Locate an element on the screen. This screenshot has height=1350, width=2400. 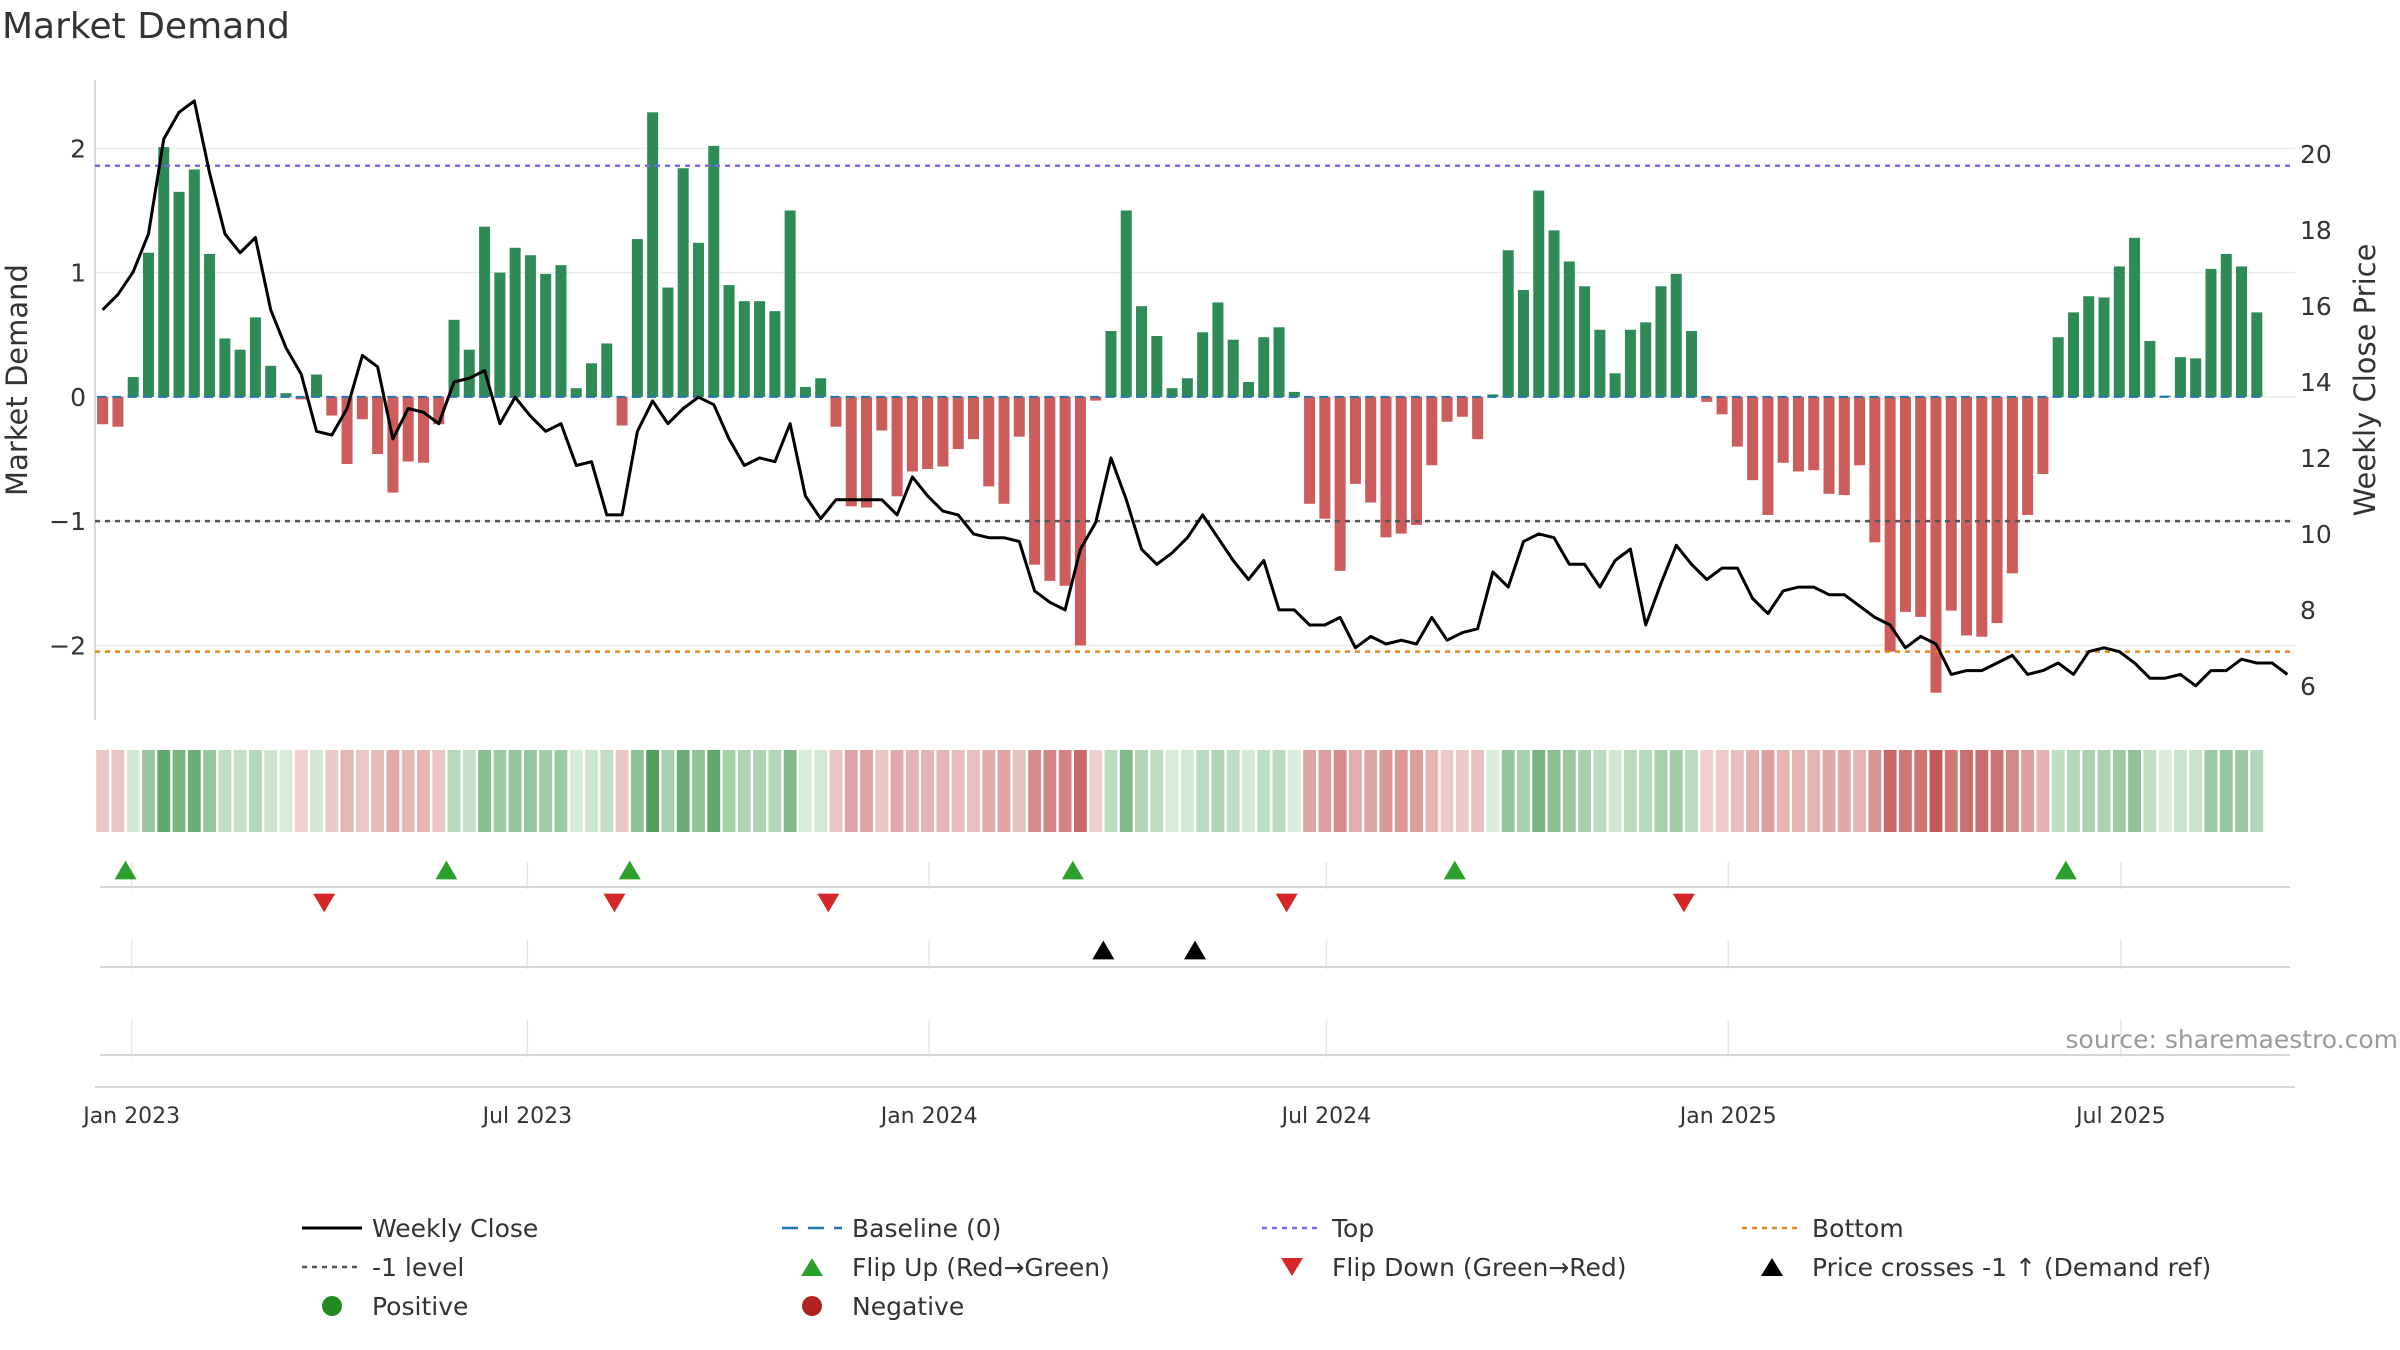
y-tick-label: 1 is located at coordinates (78, 273).